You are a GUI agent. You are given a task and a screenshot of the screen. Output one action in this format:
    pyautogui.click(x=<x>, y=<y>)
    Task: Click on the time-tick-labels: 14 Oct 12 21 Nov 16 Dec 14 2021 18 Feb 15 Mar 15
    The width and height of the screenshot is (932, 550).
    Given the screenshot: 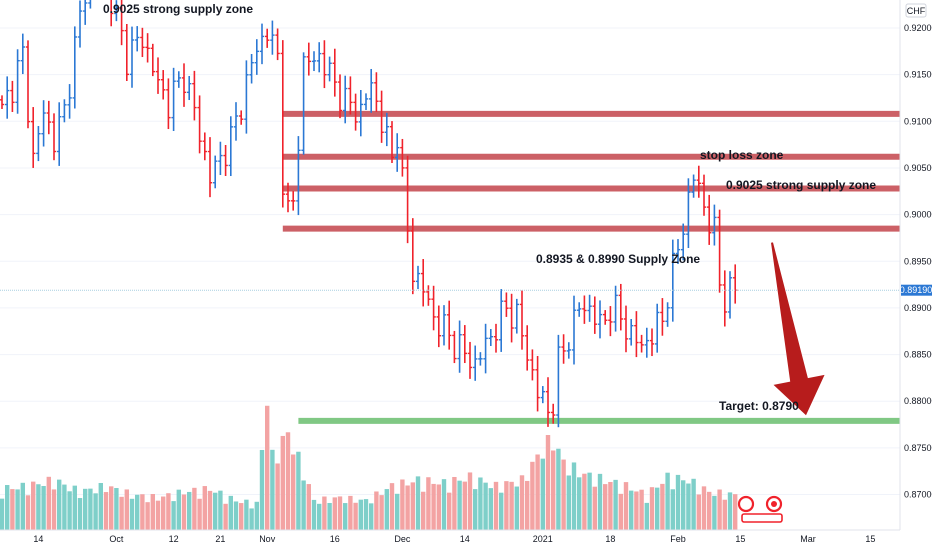 What is the action you would take?
    pyautogui.click(x=454, y=539)
    